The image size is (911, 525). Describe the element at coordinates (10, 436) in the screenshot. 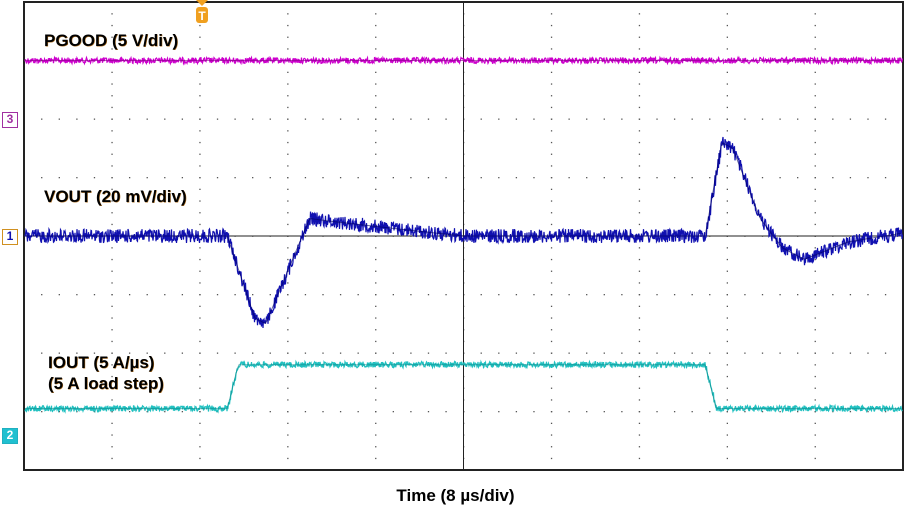

I see `channel-2-marker: 2` at that location.